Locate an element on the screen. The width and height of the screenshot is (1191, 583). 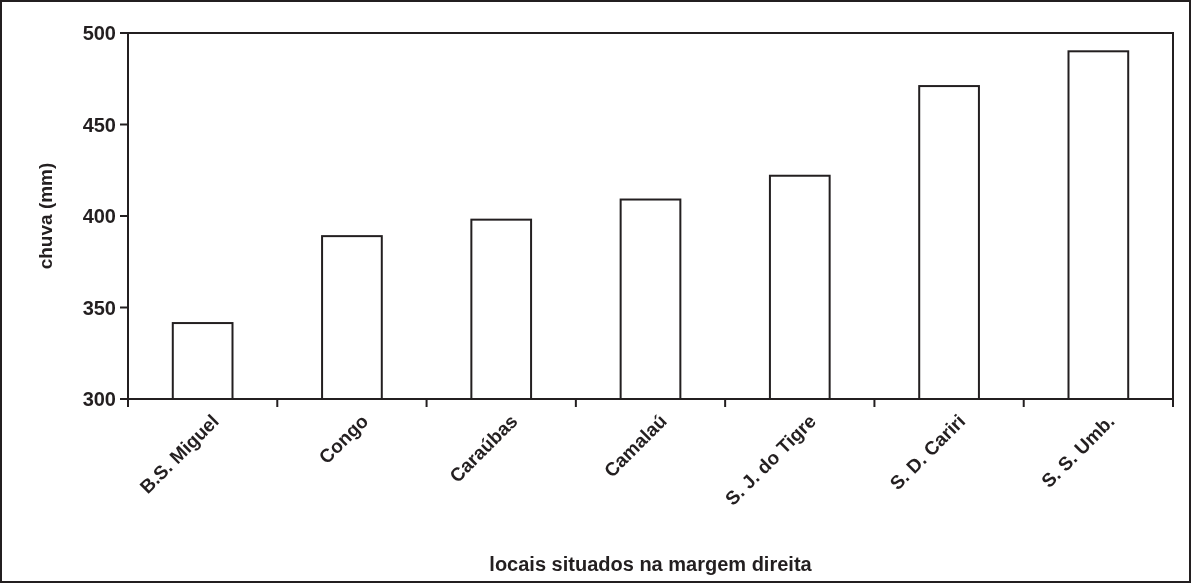
y-tick-label: 500 is located at coordinates (99, 33).